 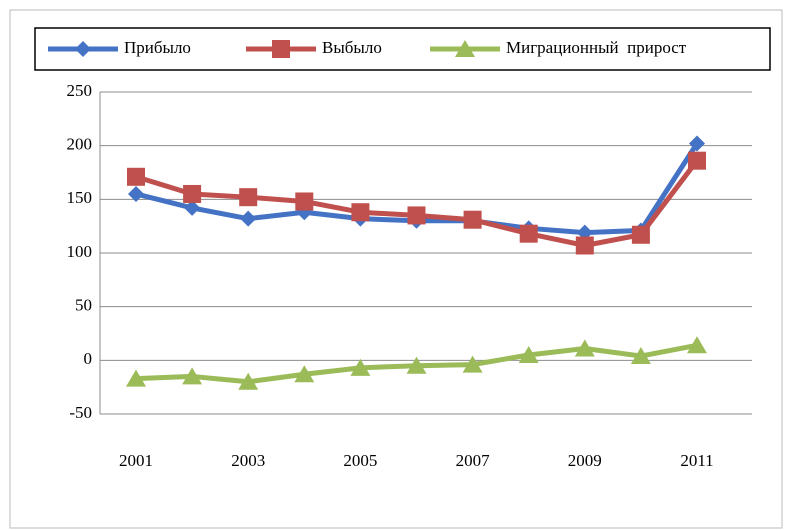 What do you see at coordinates (80, 144) in the screenshot?
I see `y-tick-label: 200` at bounding box center [80, 144].